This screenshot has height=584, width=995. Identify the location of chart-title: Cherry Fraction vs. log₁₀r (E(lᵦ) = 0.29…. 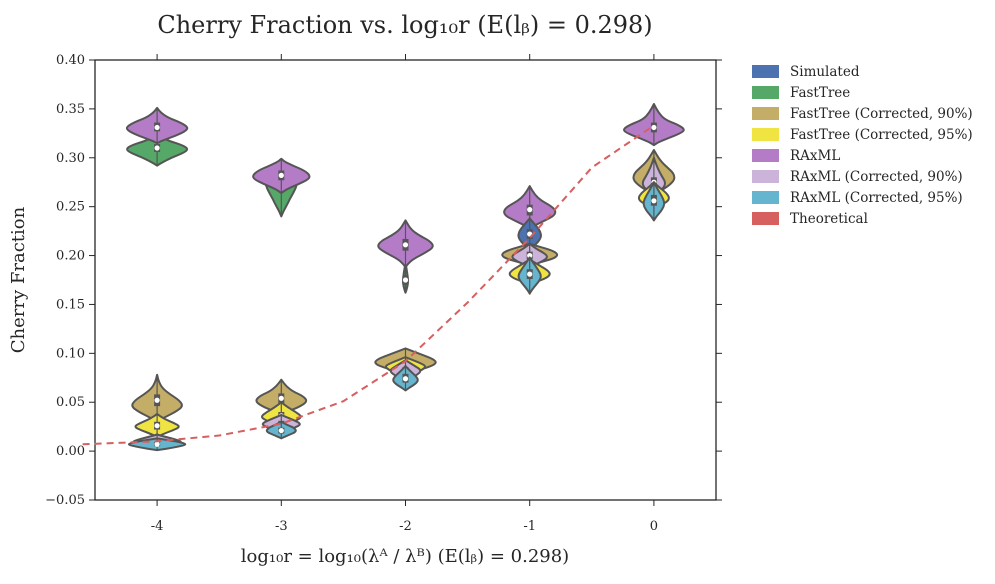
(404, 25).